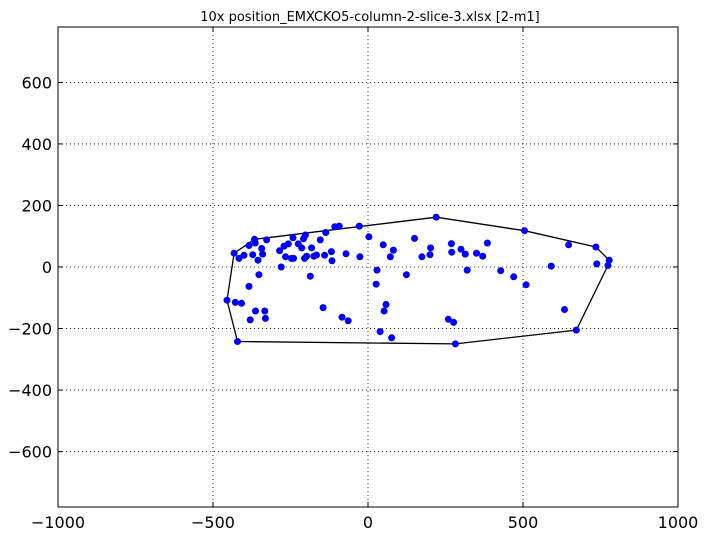  Describe the element at coordinates (47, 267) in the screenshot. I see `y-tick-label: 0` at that location.